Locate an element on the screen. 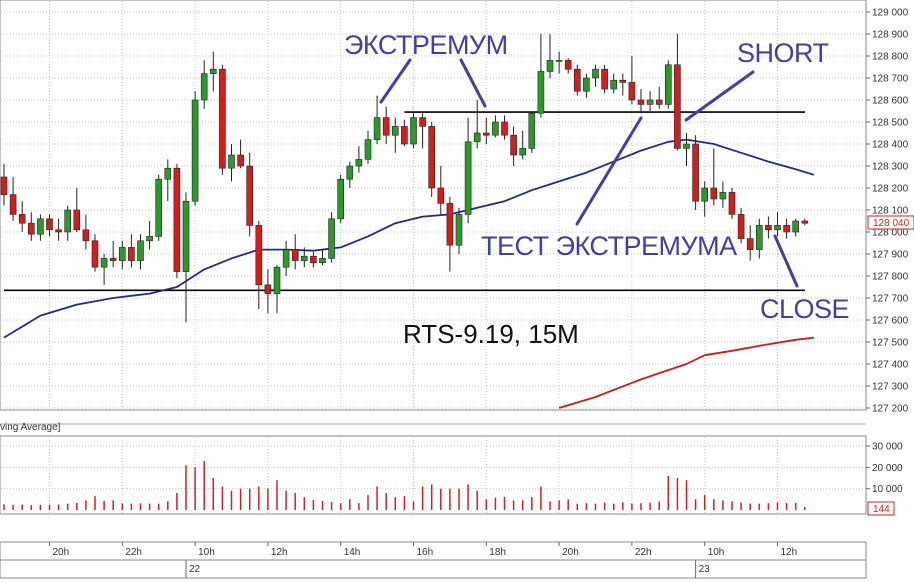 Image resolution: width=914 pixels, height=583 pixels. price-tick-label: 128 900 is located at coordinates (890, 35).